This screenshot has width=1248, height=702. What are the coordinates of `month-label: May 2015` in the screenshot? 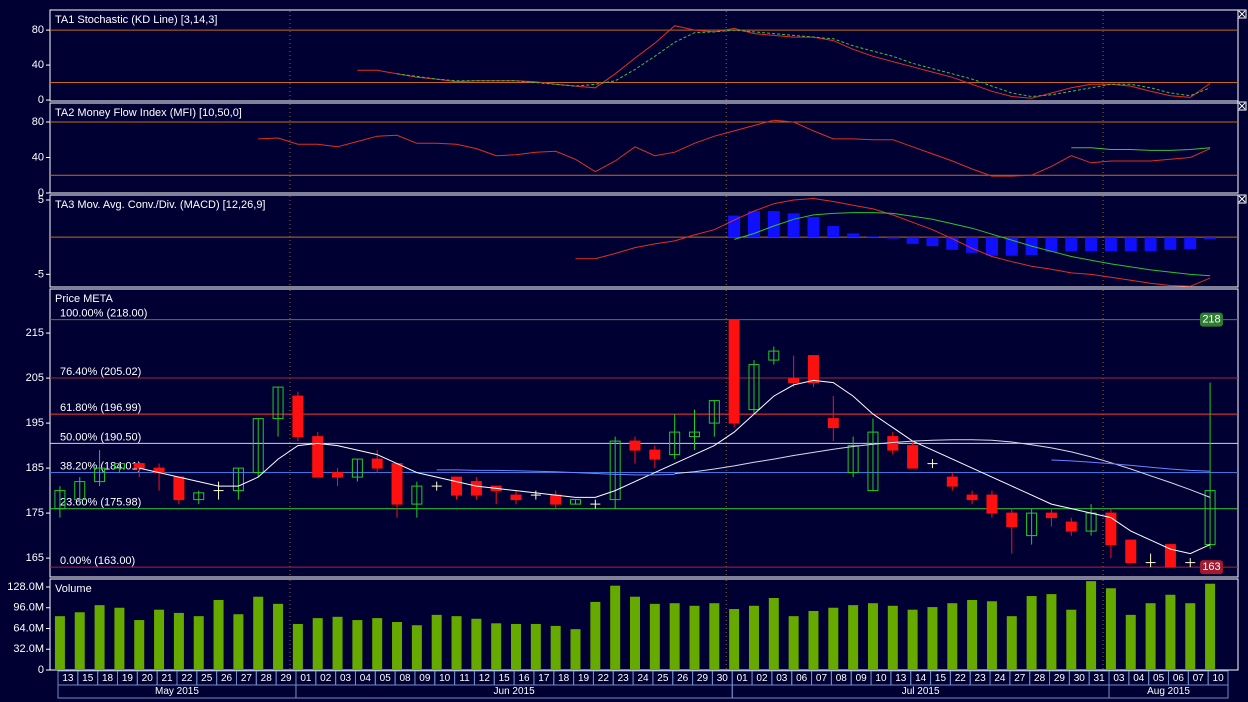 It's located at (177, 691).